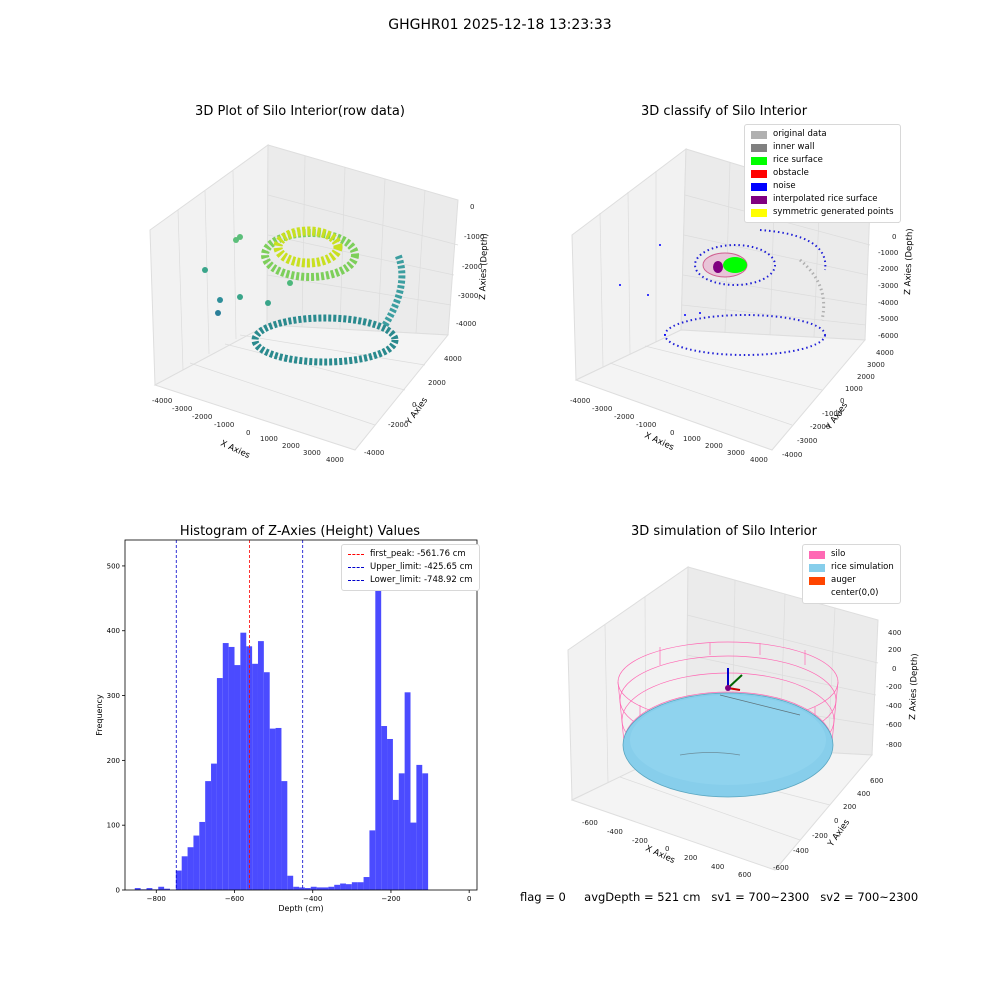  What do you see at coordinates (156, 899) in the screenshot?
I see `x-tick-label: −800` at bounding box center [156, 899].